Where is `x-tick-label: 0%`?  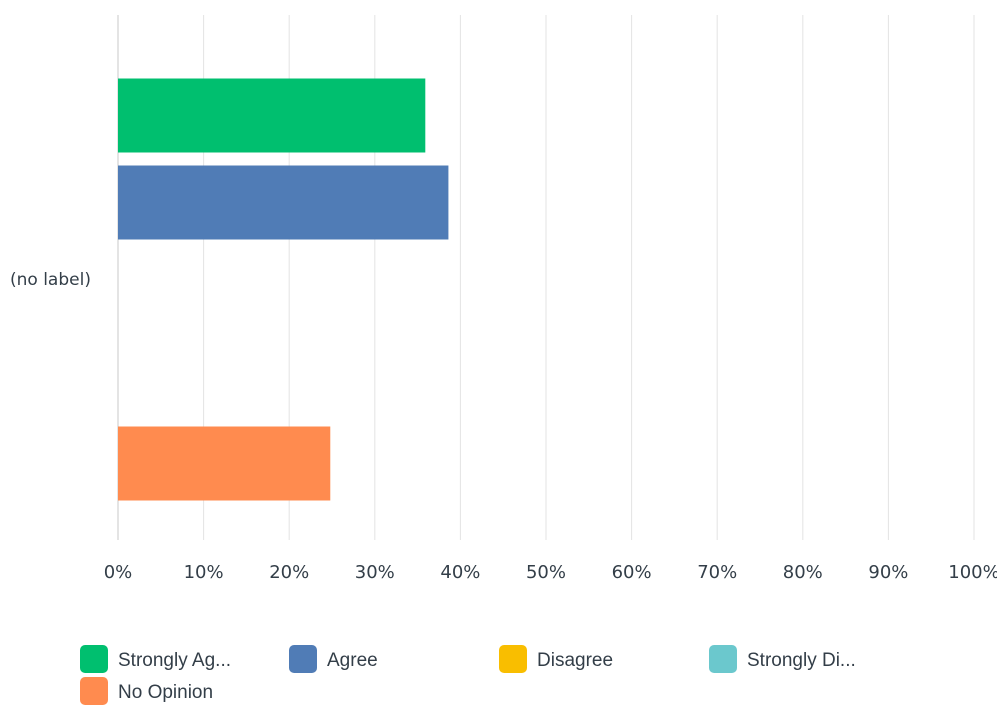
x-tick-label: 0% is located at coordinates (118, 572).